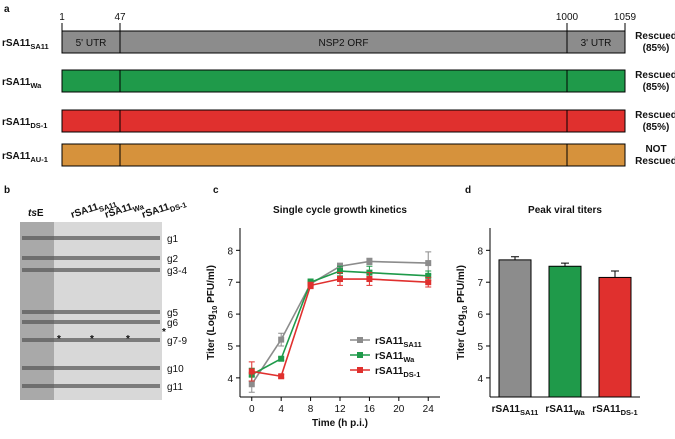  I want to click on panel-label-part: b, so click(7, 190).